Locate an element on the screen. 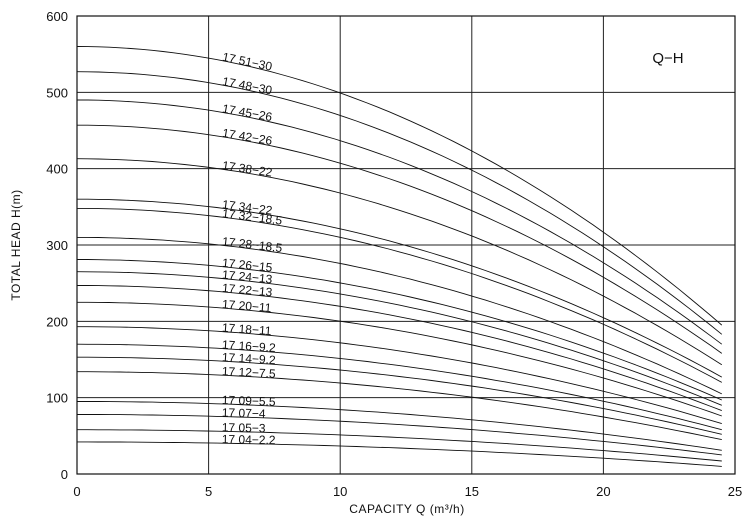 This screenshot has height=521, width=749. series-label: 17 18−11 is located at coordinates (247, 330).